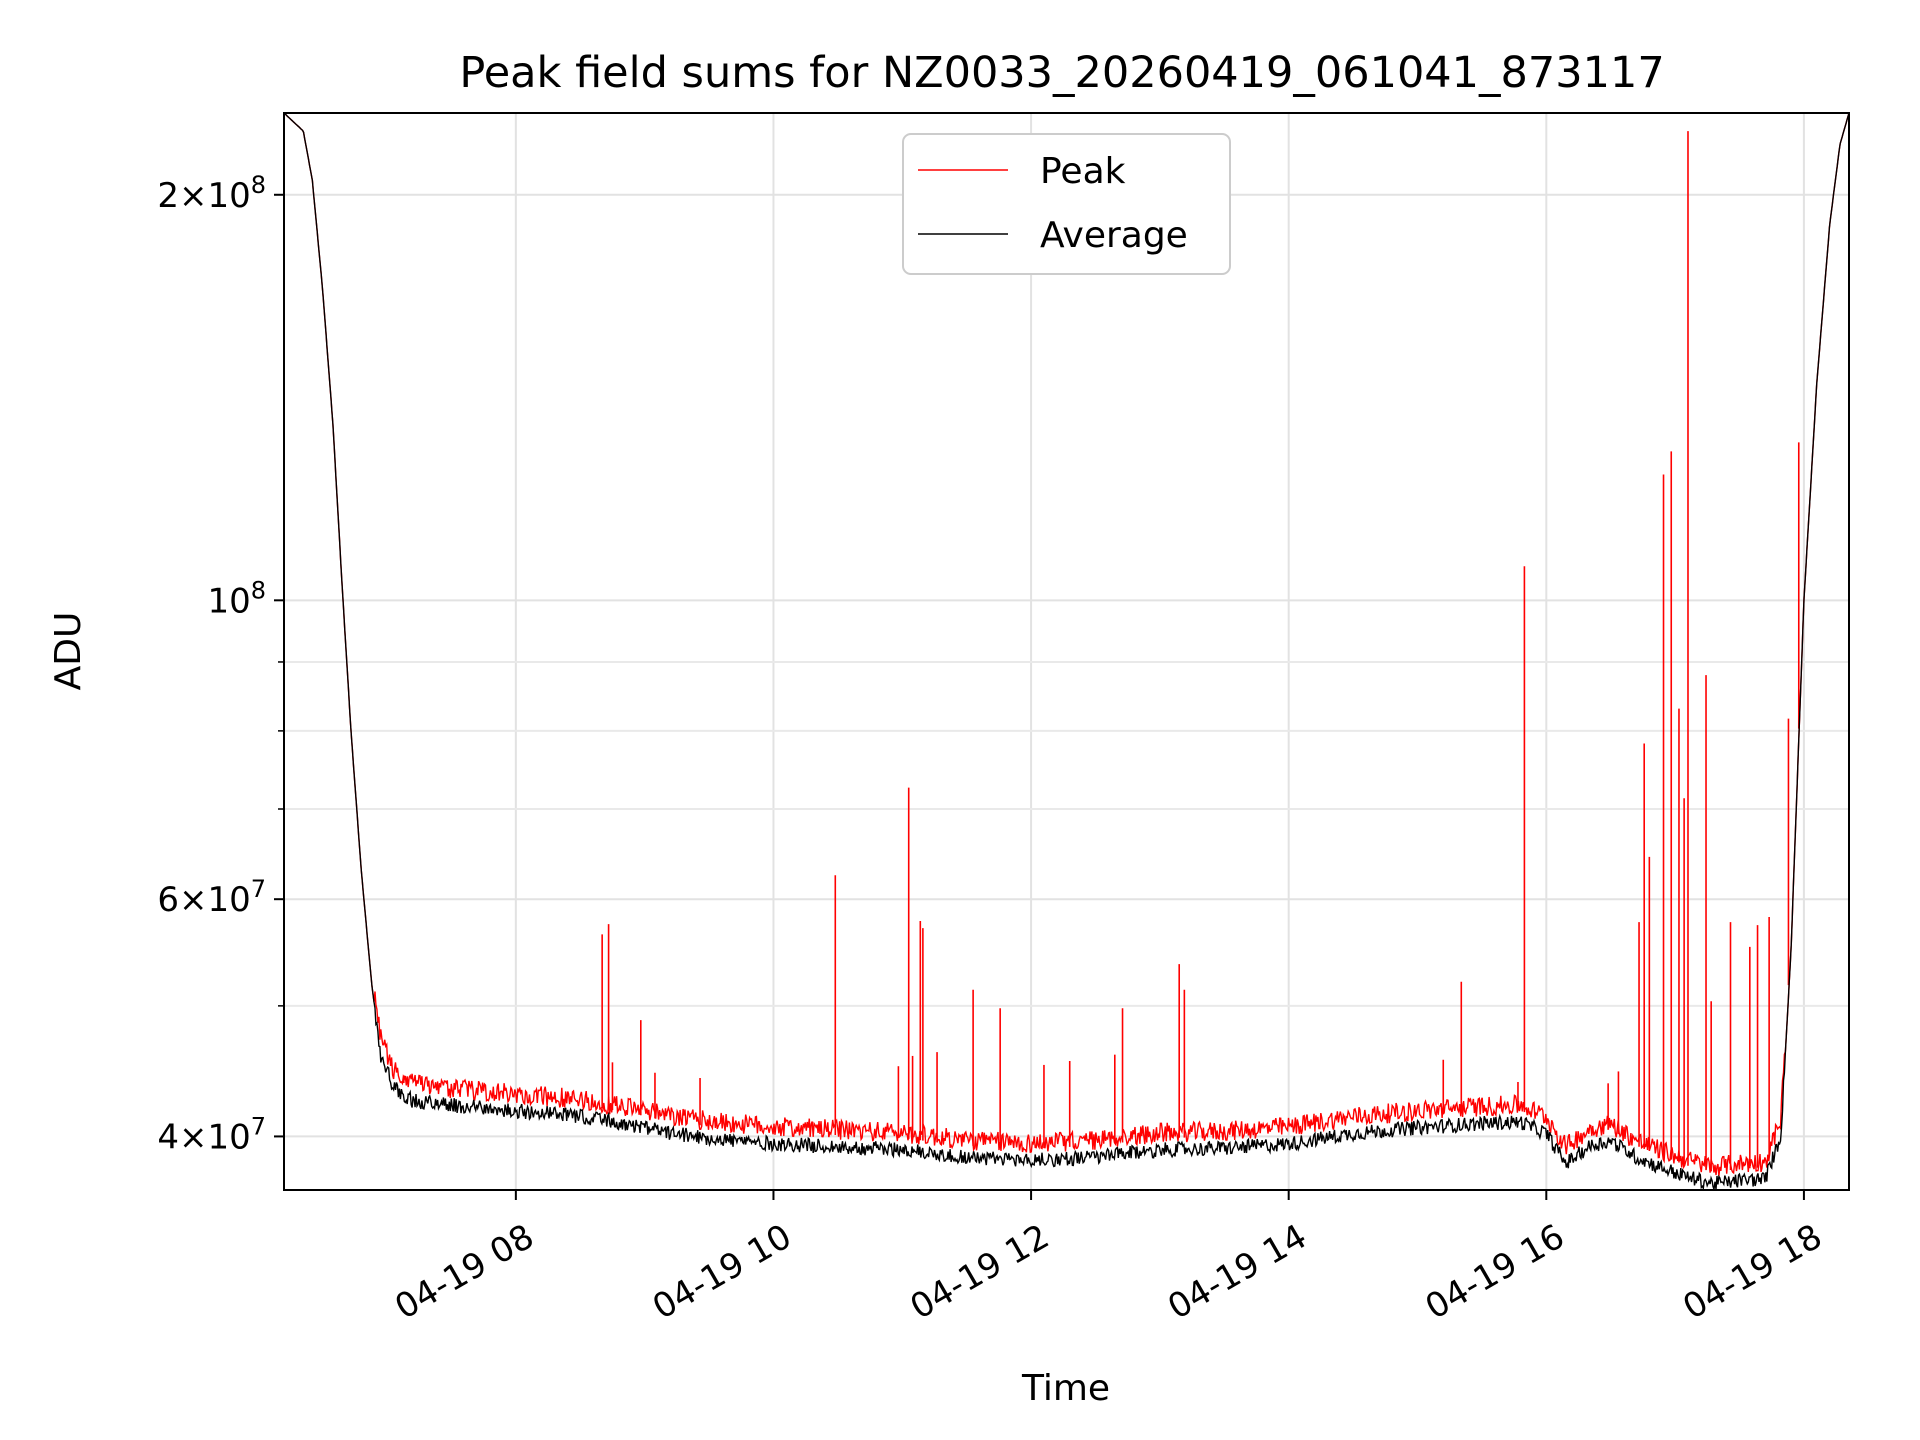 This screenshot has width=1920, height=1440. I want to click on y-tick-label: 2×108, so click(211, 193).